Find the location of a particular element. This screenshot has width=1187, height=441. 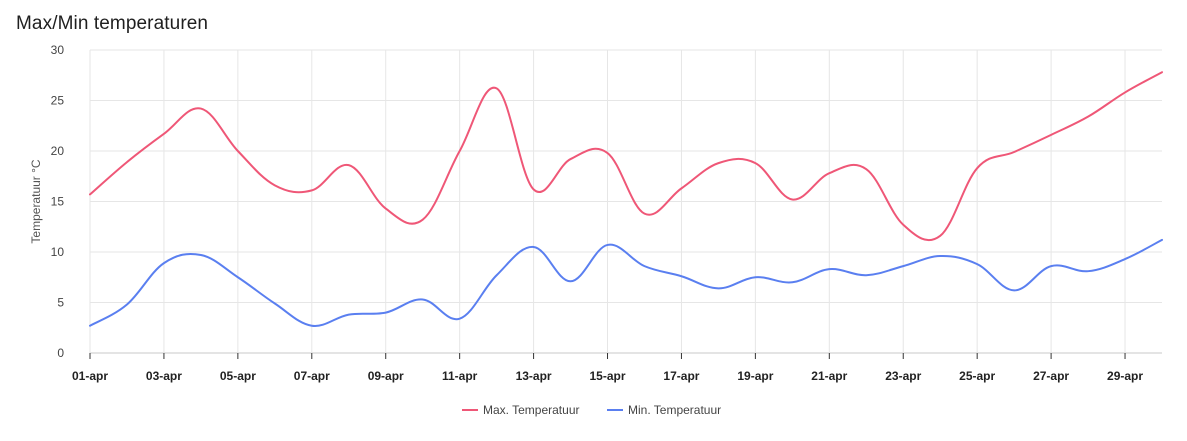

legend: Max. Temperatuur Min. Temperatuur is located at coordinates (591, 410).